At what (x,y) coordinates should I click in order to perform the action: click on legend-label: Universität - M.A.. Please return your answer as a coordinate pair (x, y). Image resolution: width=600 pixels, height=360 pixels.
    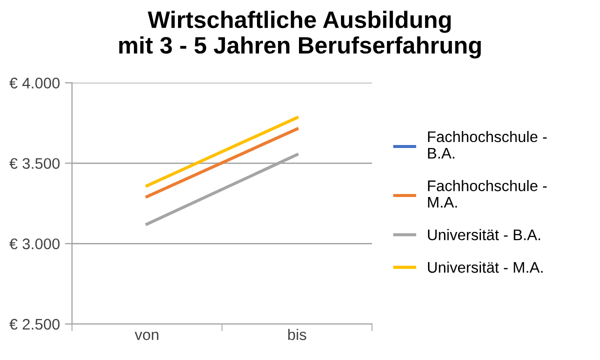
    Looking at the image, I should click on (485, 267).